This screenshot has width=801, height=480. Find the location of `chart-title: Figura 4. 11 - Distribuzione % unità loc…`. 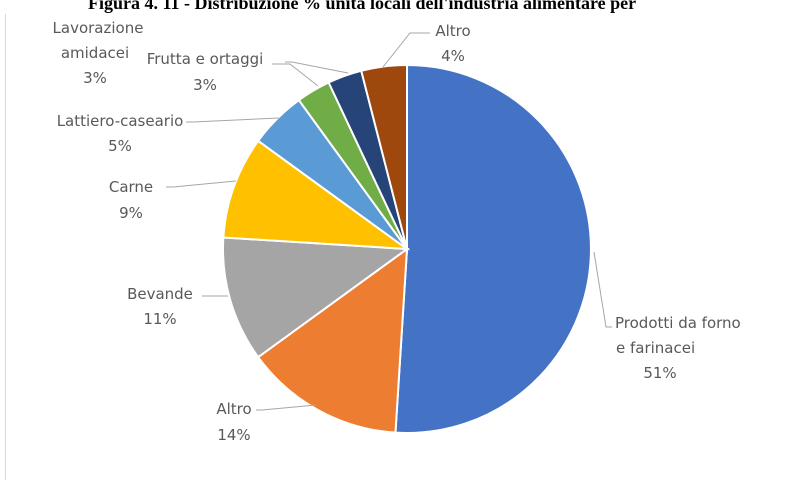

chart-title: Figura 4. 11 - Distribuzione % unità loc… is located at coordinates (362, 6).